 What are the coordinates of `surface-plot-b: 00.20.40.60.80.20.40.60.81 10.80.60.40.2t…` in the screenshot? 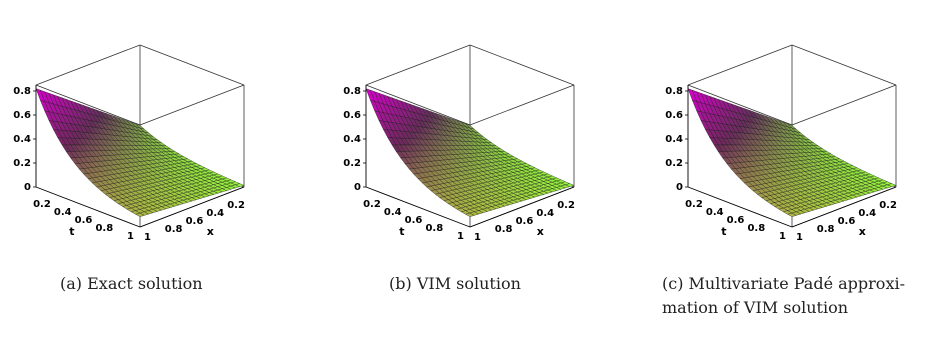 It's located at (459, 143).